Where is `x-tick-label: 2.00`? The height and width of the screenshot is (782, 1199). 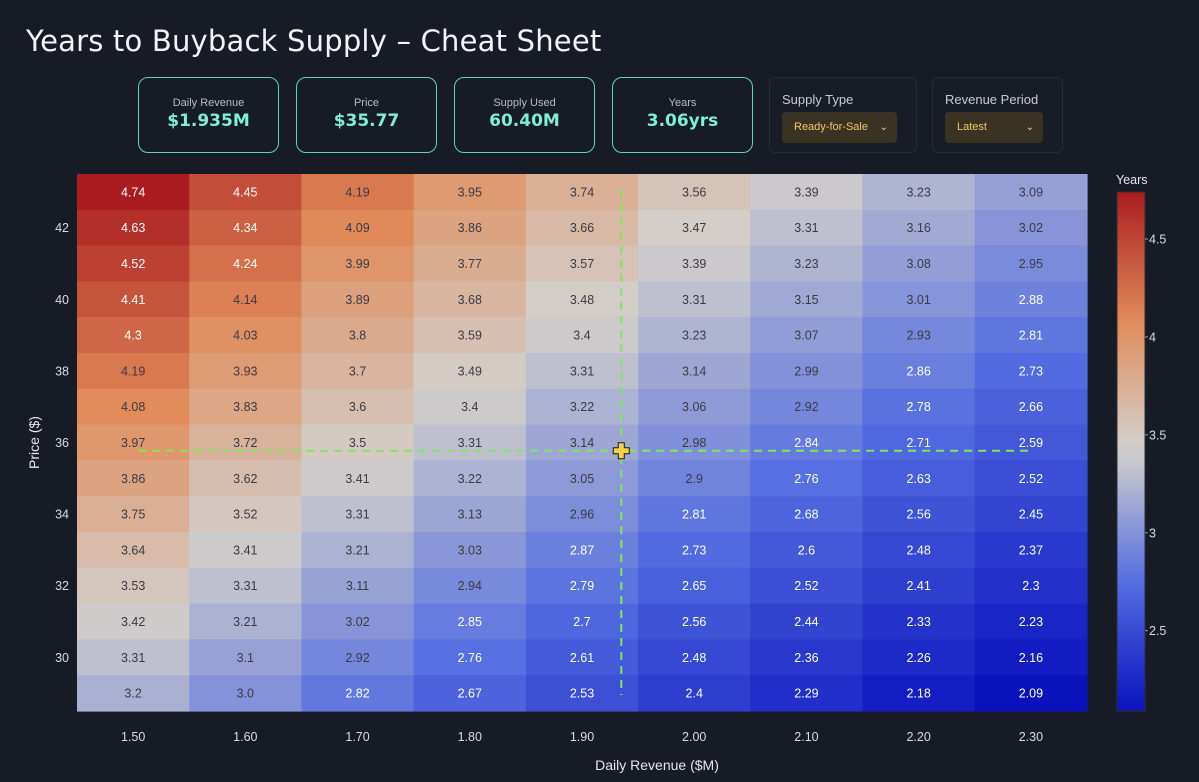
x-tick-label: 2.00 is located at coordinates (694, 737).